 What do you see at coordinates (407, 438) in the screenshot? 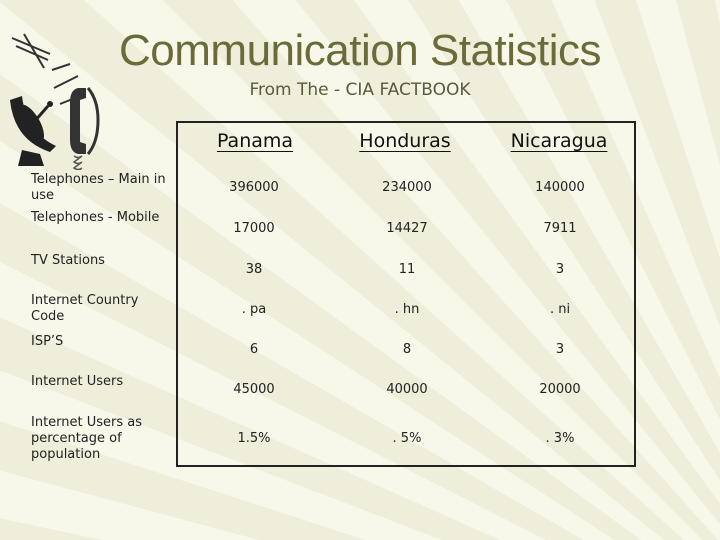
I see `table-cell: . 5%` at bounding box center [407, 438].